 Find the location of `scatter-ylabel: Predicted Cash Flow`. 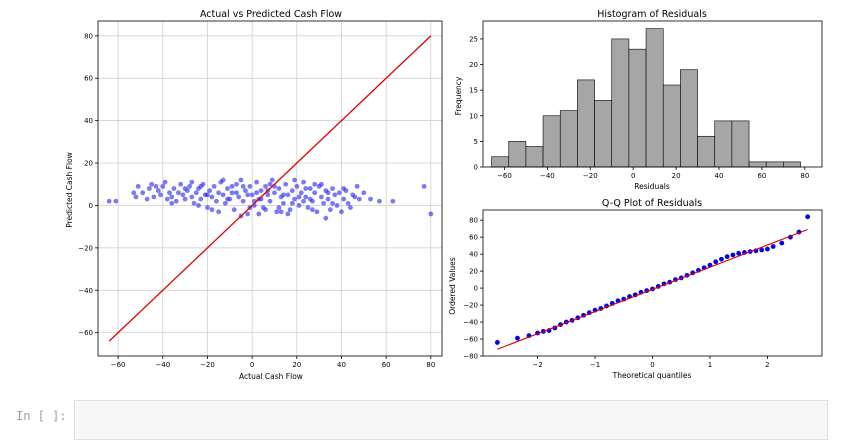

scatter-ylabel: Predicted Cash Flow is located at coordinates (69, 190).